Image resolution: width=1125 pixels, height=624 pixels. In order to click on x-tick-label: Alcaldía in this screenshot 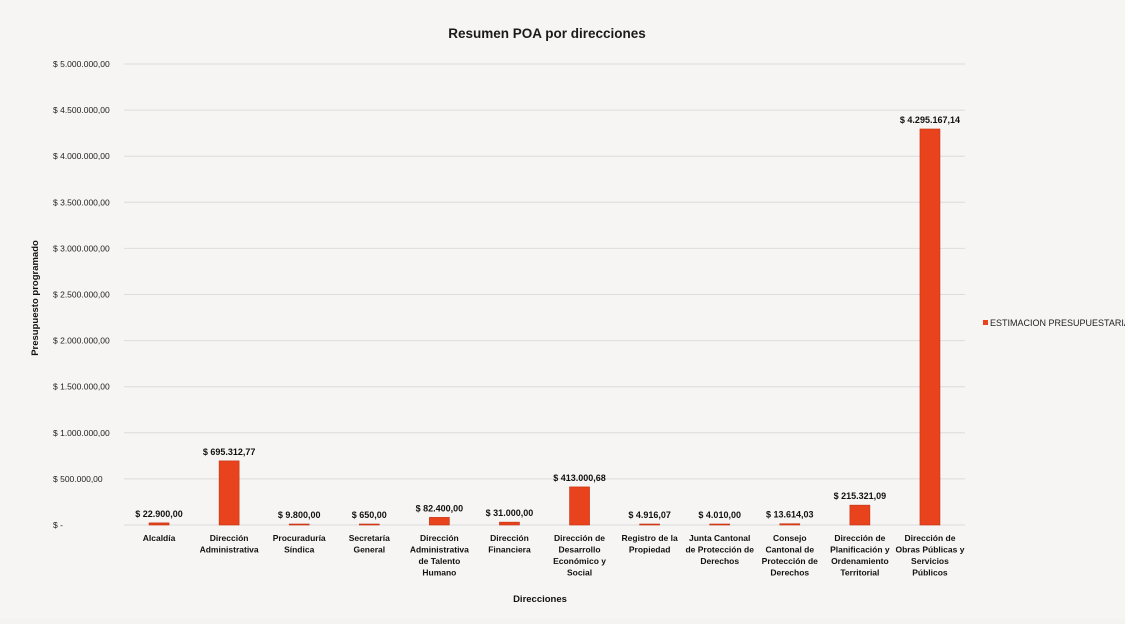, I will do `click(159, 538)`.